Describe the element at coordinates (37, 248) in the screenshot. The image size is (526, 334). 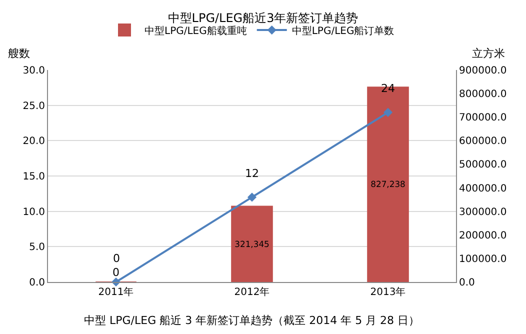
I see `y-tick-label: 5.0` at that location.